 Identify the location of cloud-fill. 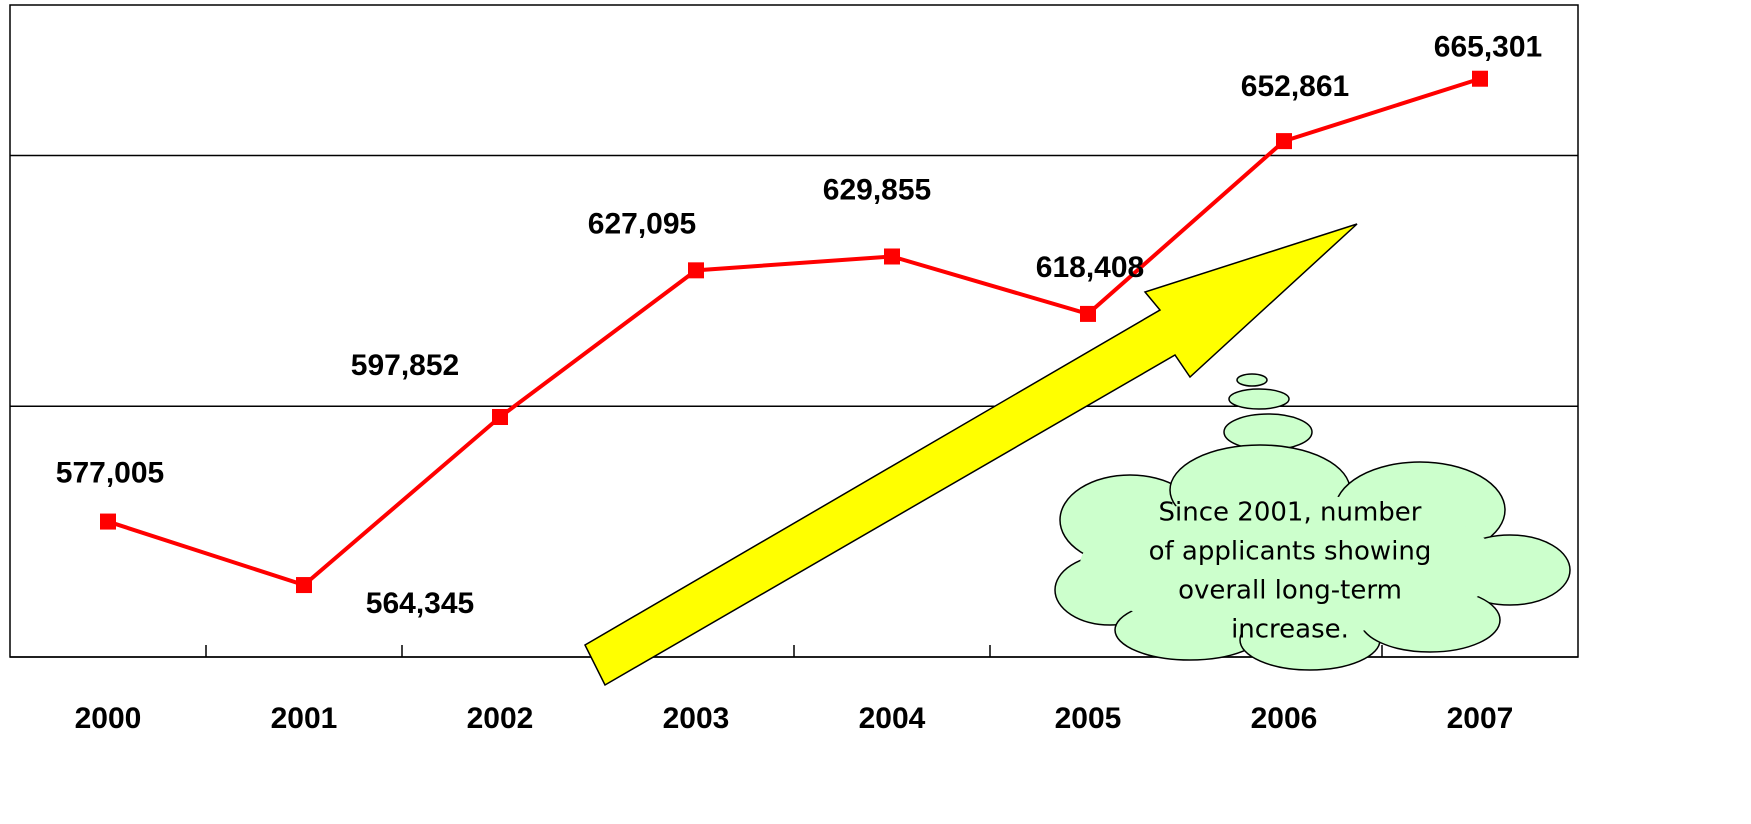
(1290, 565).